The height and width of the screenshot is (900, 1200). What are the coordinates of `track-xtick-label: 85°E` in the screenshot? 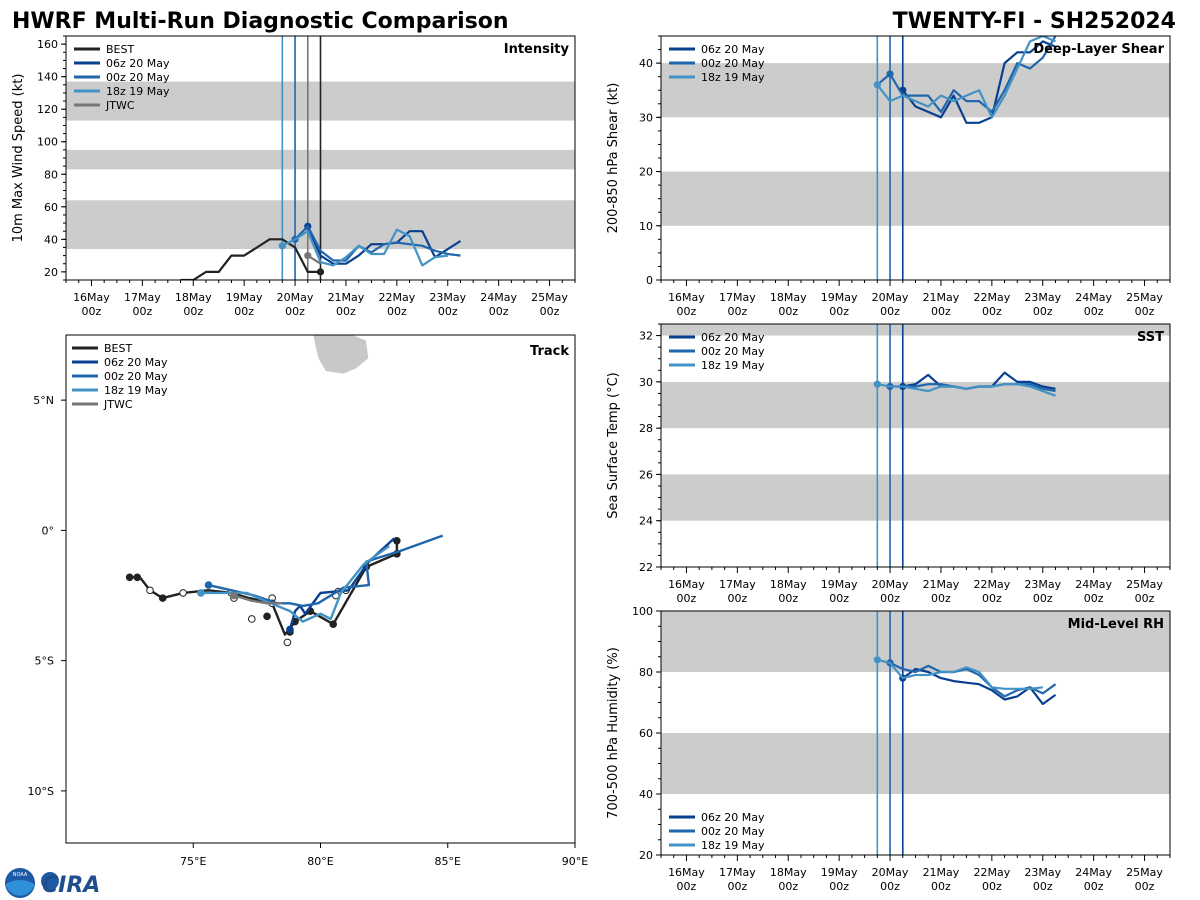 It's located at (448, 861).